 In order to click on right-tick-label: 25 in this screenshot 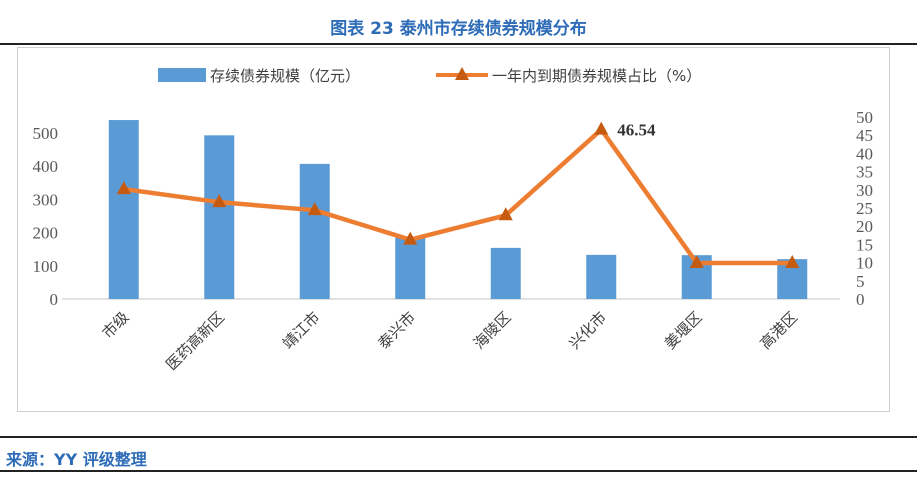, I will do `click(864, 208)`.